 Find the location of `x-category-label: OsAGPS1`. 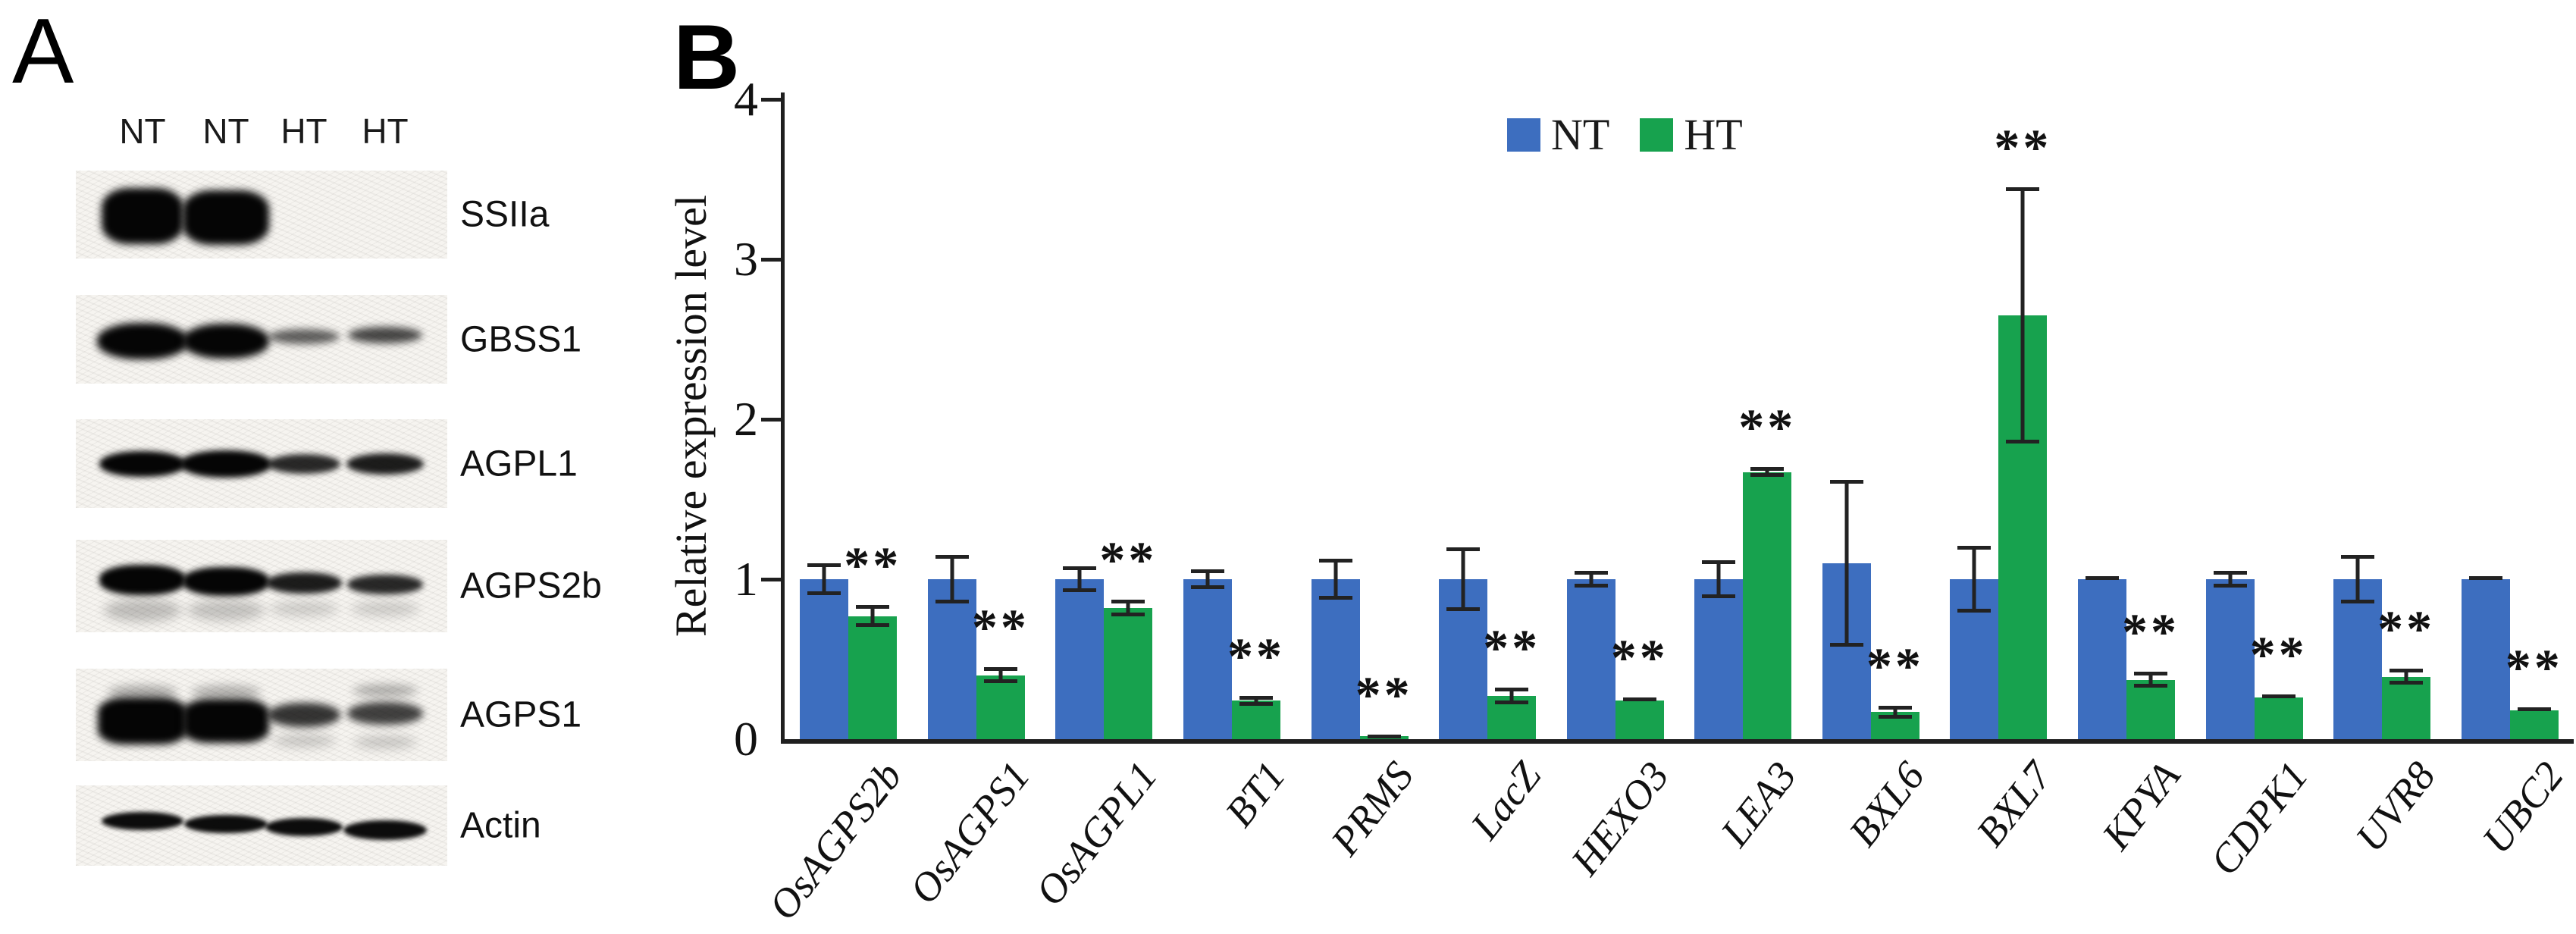

x-category-label: OsAGPS1 is located at coordinates (970, 833).